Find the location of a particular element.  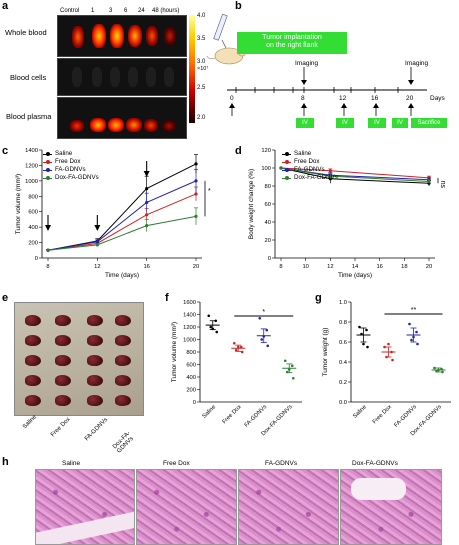

y-tick-label: 1200 is located at coordinates (31, 166).